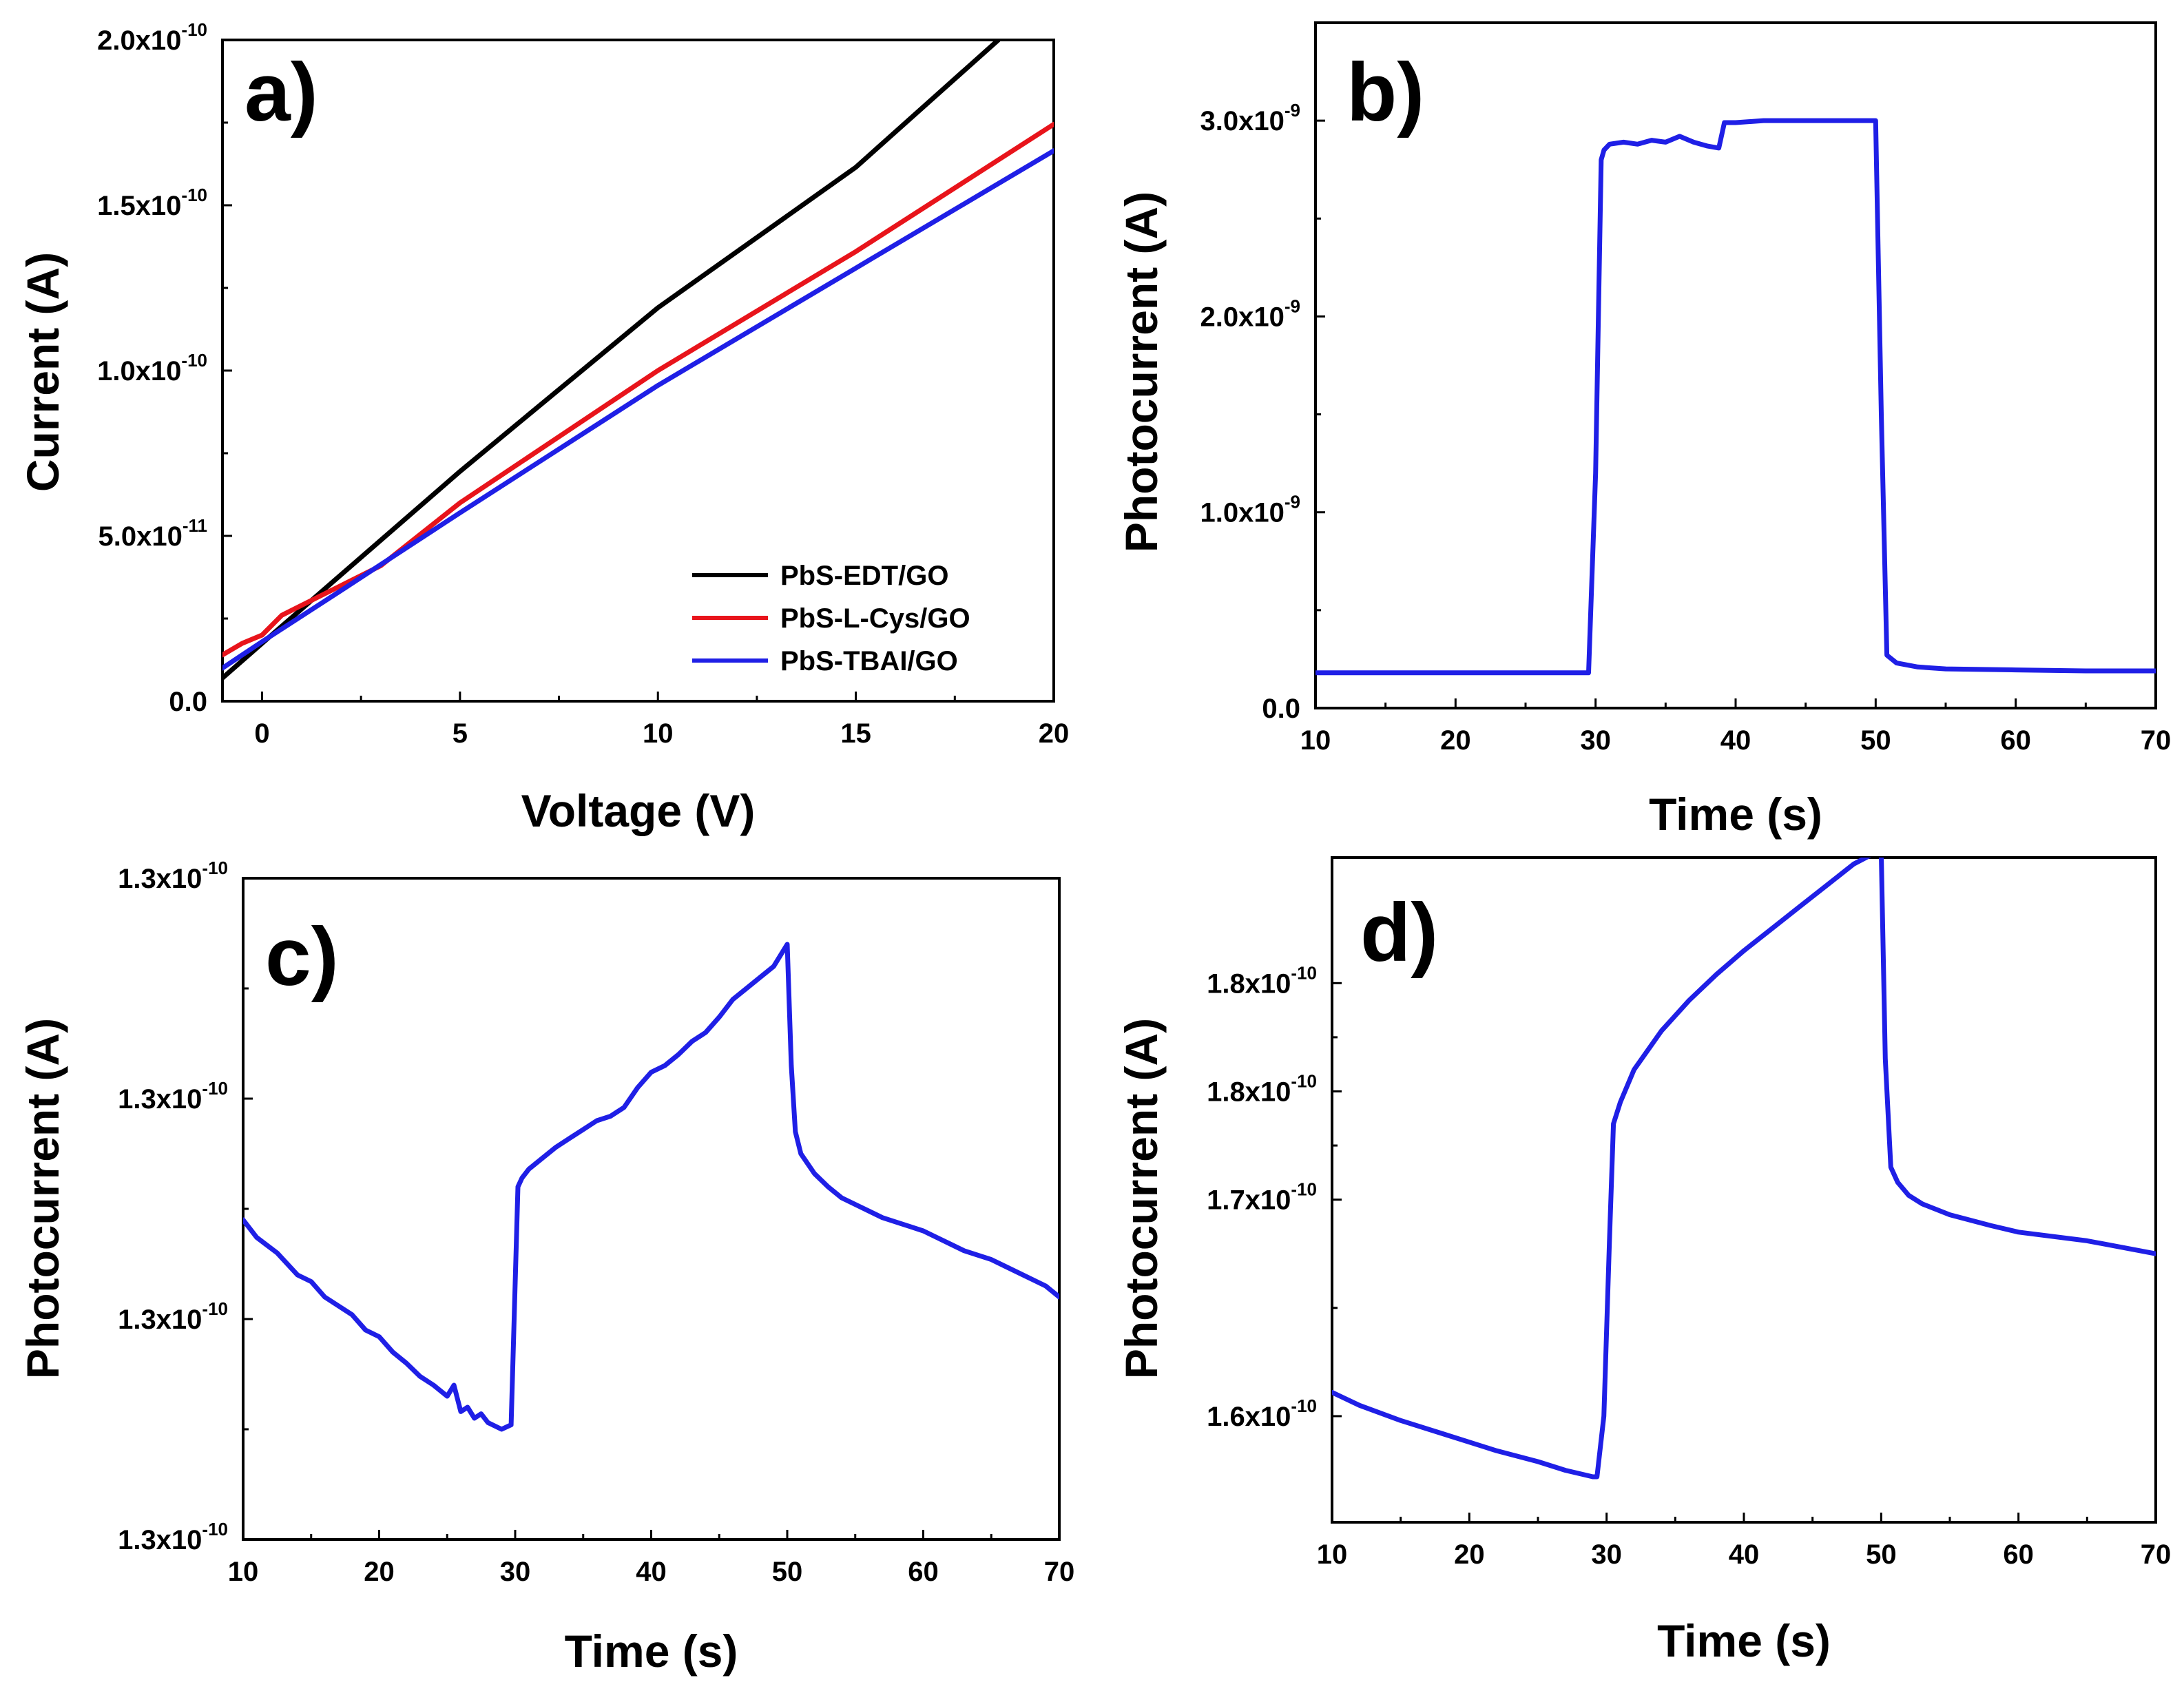 Image resolution: width=2184 pixels, height=1691 pixels. Describe the element at coordinates (281, 92) in the screenshot. I see `panel-label: a)` at that location.